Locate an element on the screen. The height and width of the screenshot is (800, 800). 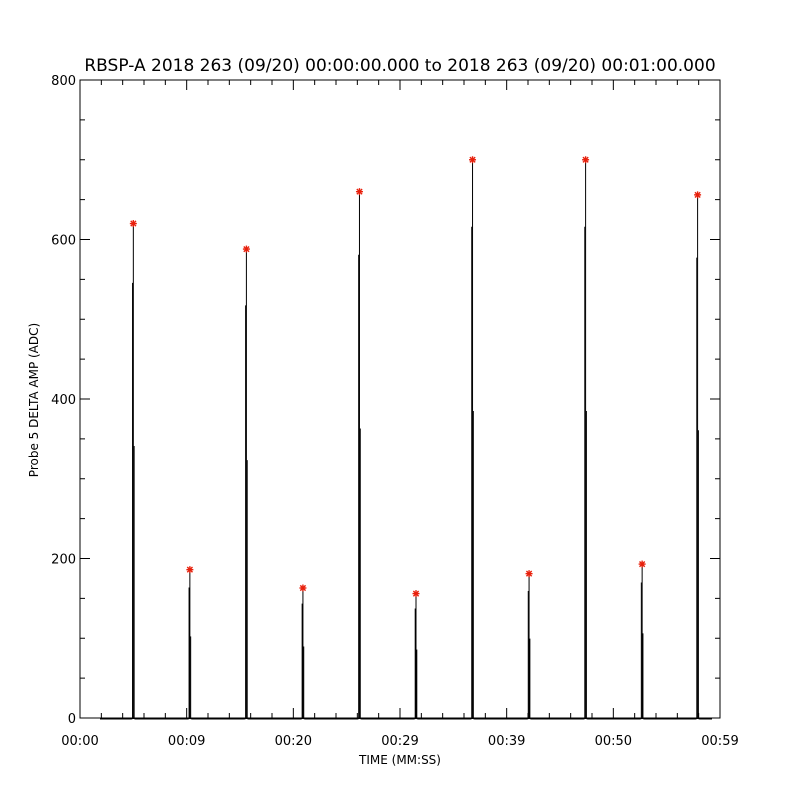
x-axis-label: TIME (MM:SS) is located at coordinates (399, 760).